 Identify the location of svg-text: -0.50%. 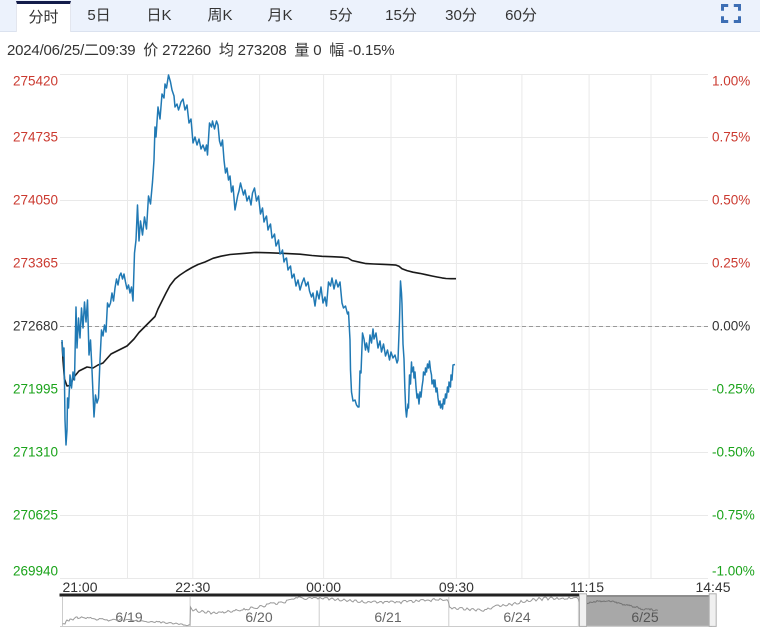
(733, 452).